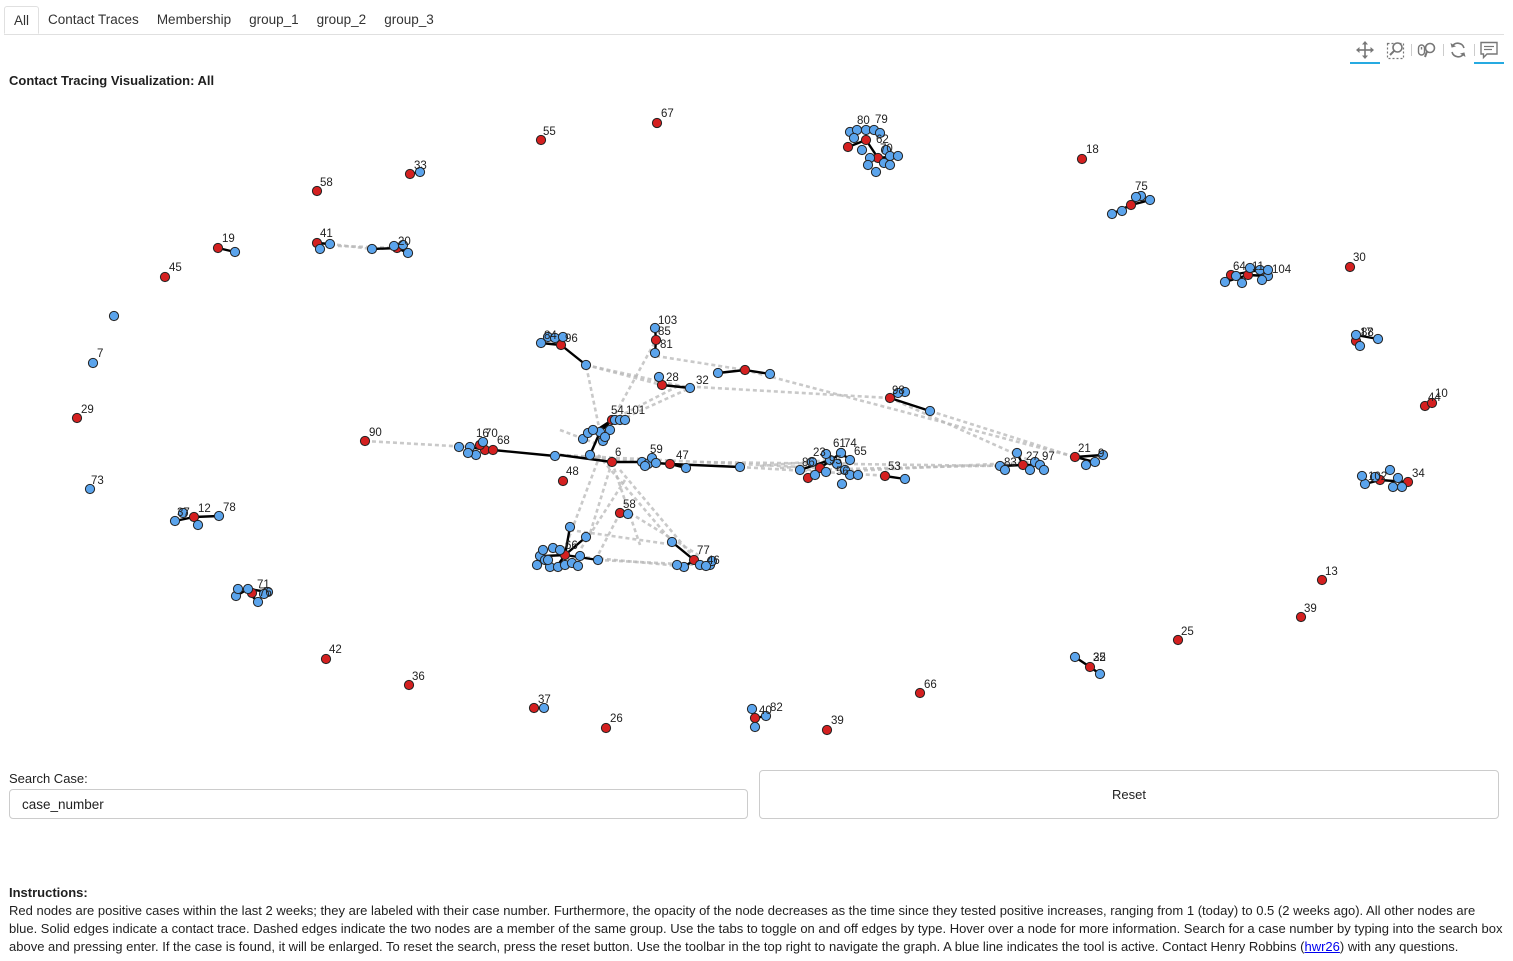  Describe the element at coordinates (378, 804) in the screenshot. I see `search-case-input` at that location.